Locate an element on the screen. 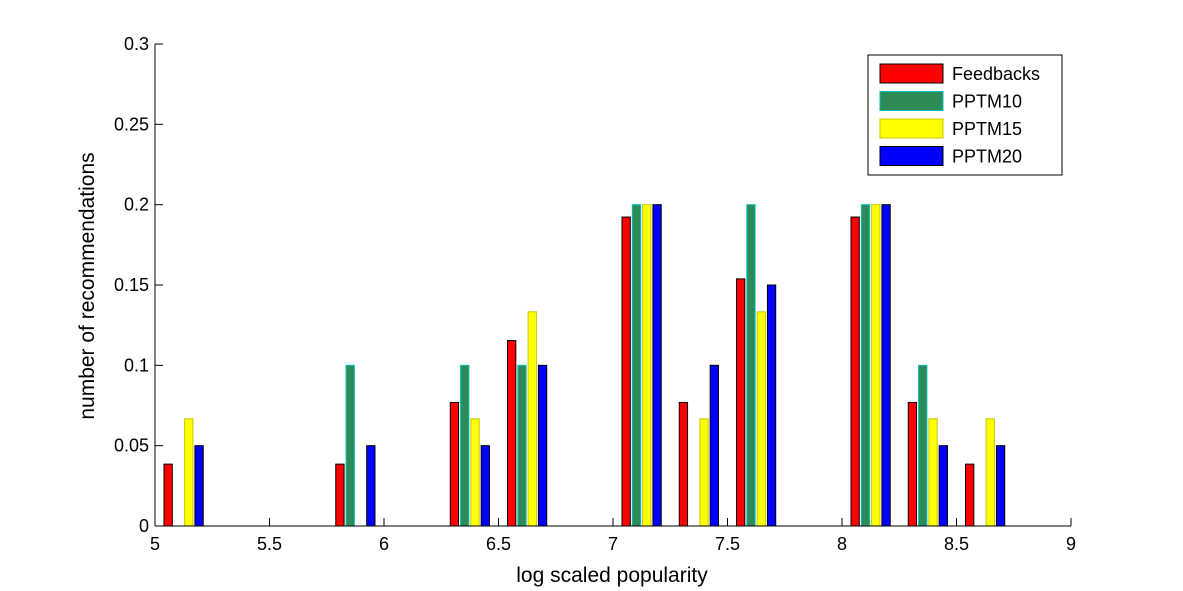  y-tick-label: 0.15 is located at coordinates (131, 285).